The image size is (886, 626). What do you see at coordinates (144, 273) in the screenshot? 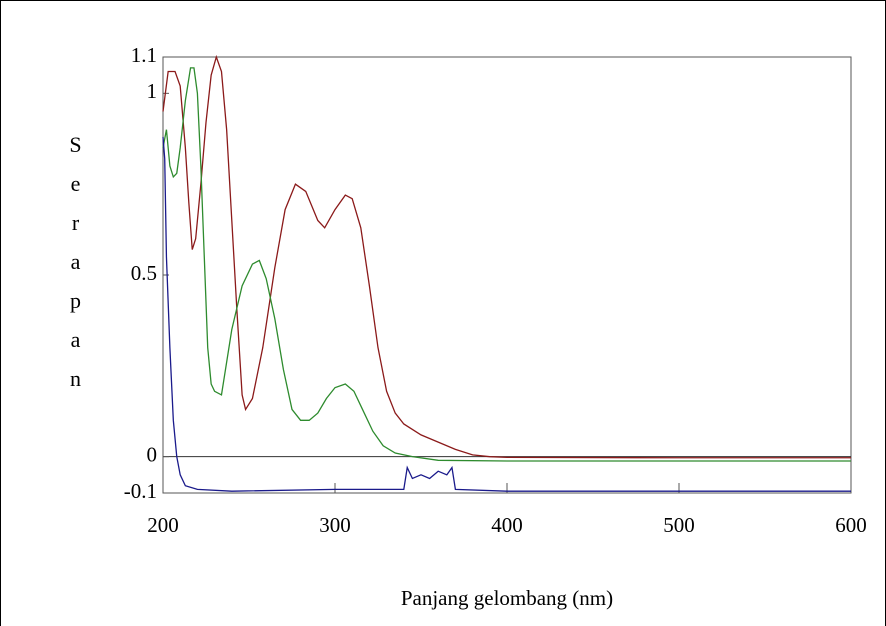
I see `y-tick-label: 0.5` at bounding box center [144, 273].